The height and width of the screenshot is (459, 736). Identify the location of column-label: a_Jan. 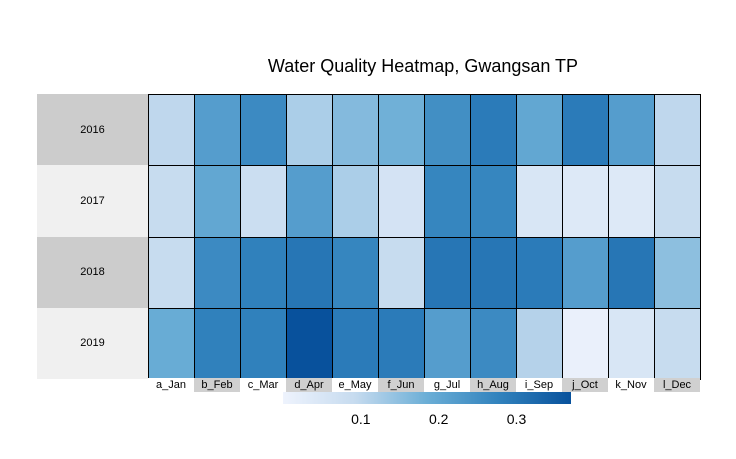
(171, 385).